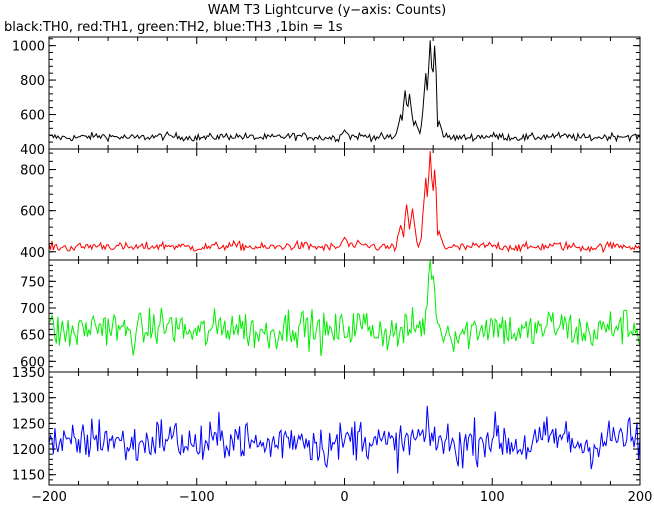 This screenshot has width=654, height=505. What do you see at coordinates (28, 373) in the screenshot?
I see `y-tick-label: 1350` at bounding box center [28, 373].